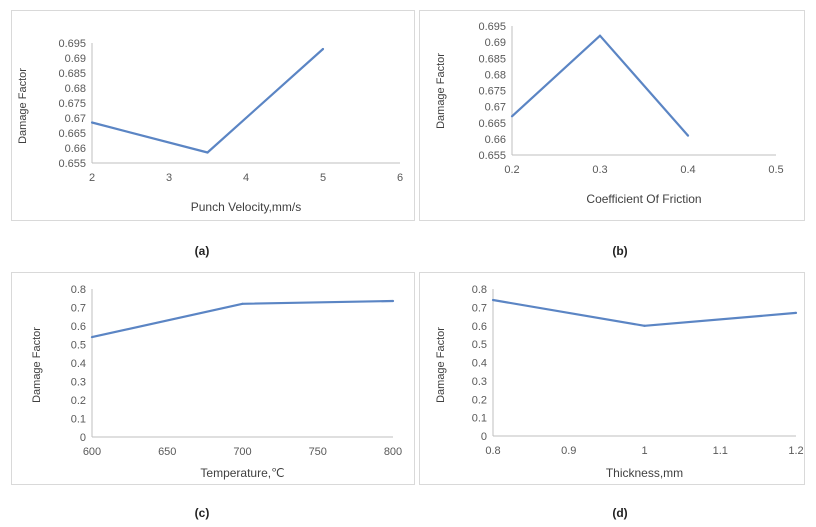 Image resolution: width=816 pixels, height=527 pixels. Describe the element at coordinates (202, 513) in the screenshot. I see `caption-c: (c)` at that location.